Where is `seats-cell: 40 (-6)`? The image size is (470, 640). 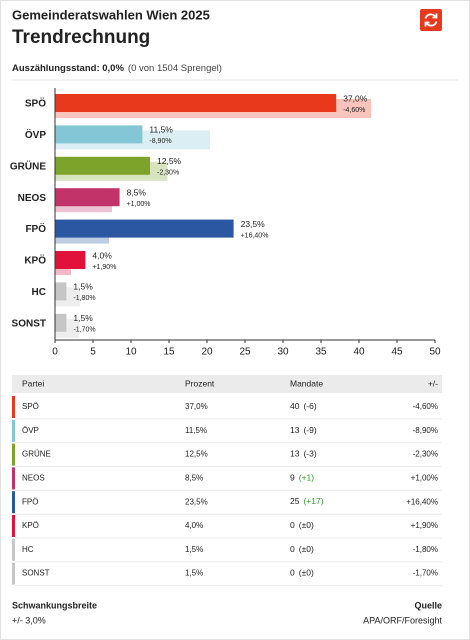
seats-cell: 40 (-6) is located at coordinates (303, 406).